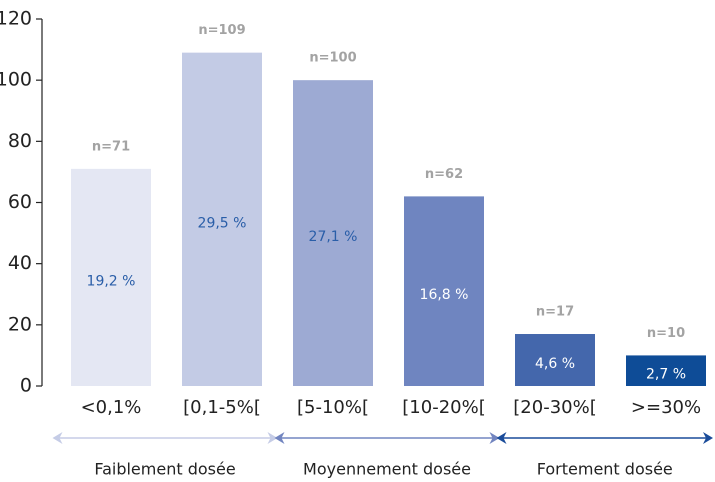 The width and height of the screenshot is (715, 482). Describe the element at coordinates (555, 312) in the screenshot. I see `value-label: n=17` at that location.